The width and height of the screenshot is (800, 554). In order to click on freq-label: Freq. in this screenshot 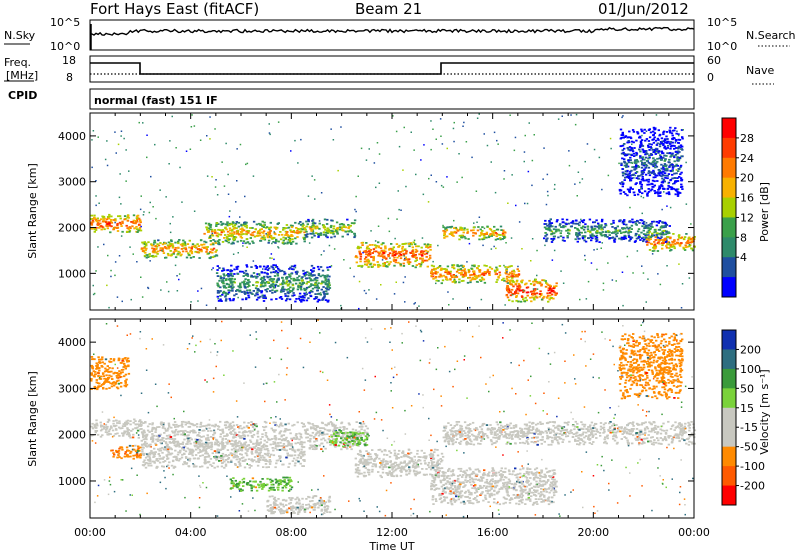, I will do `click(17, 62)`.